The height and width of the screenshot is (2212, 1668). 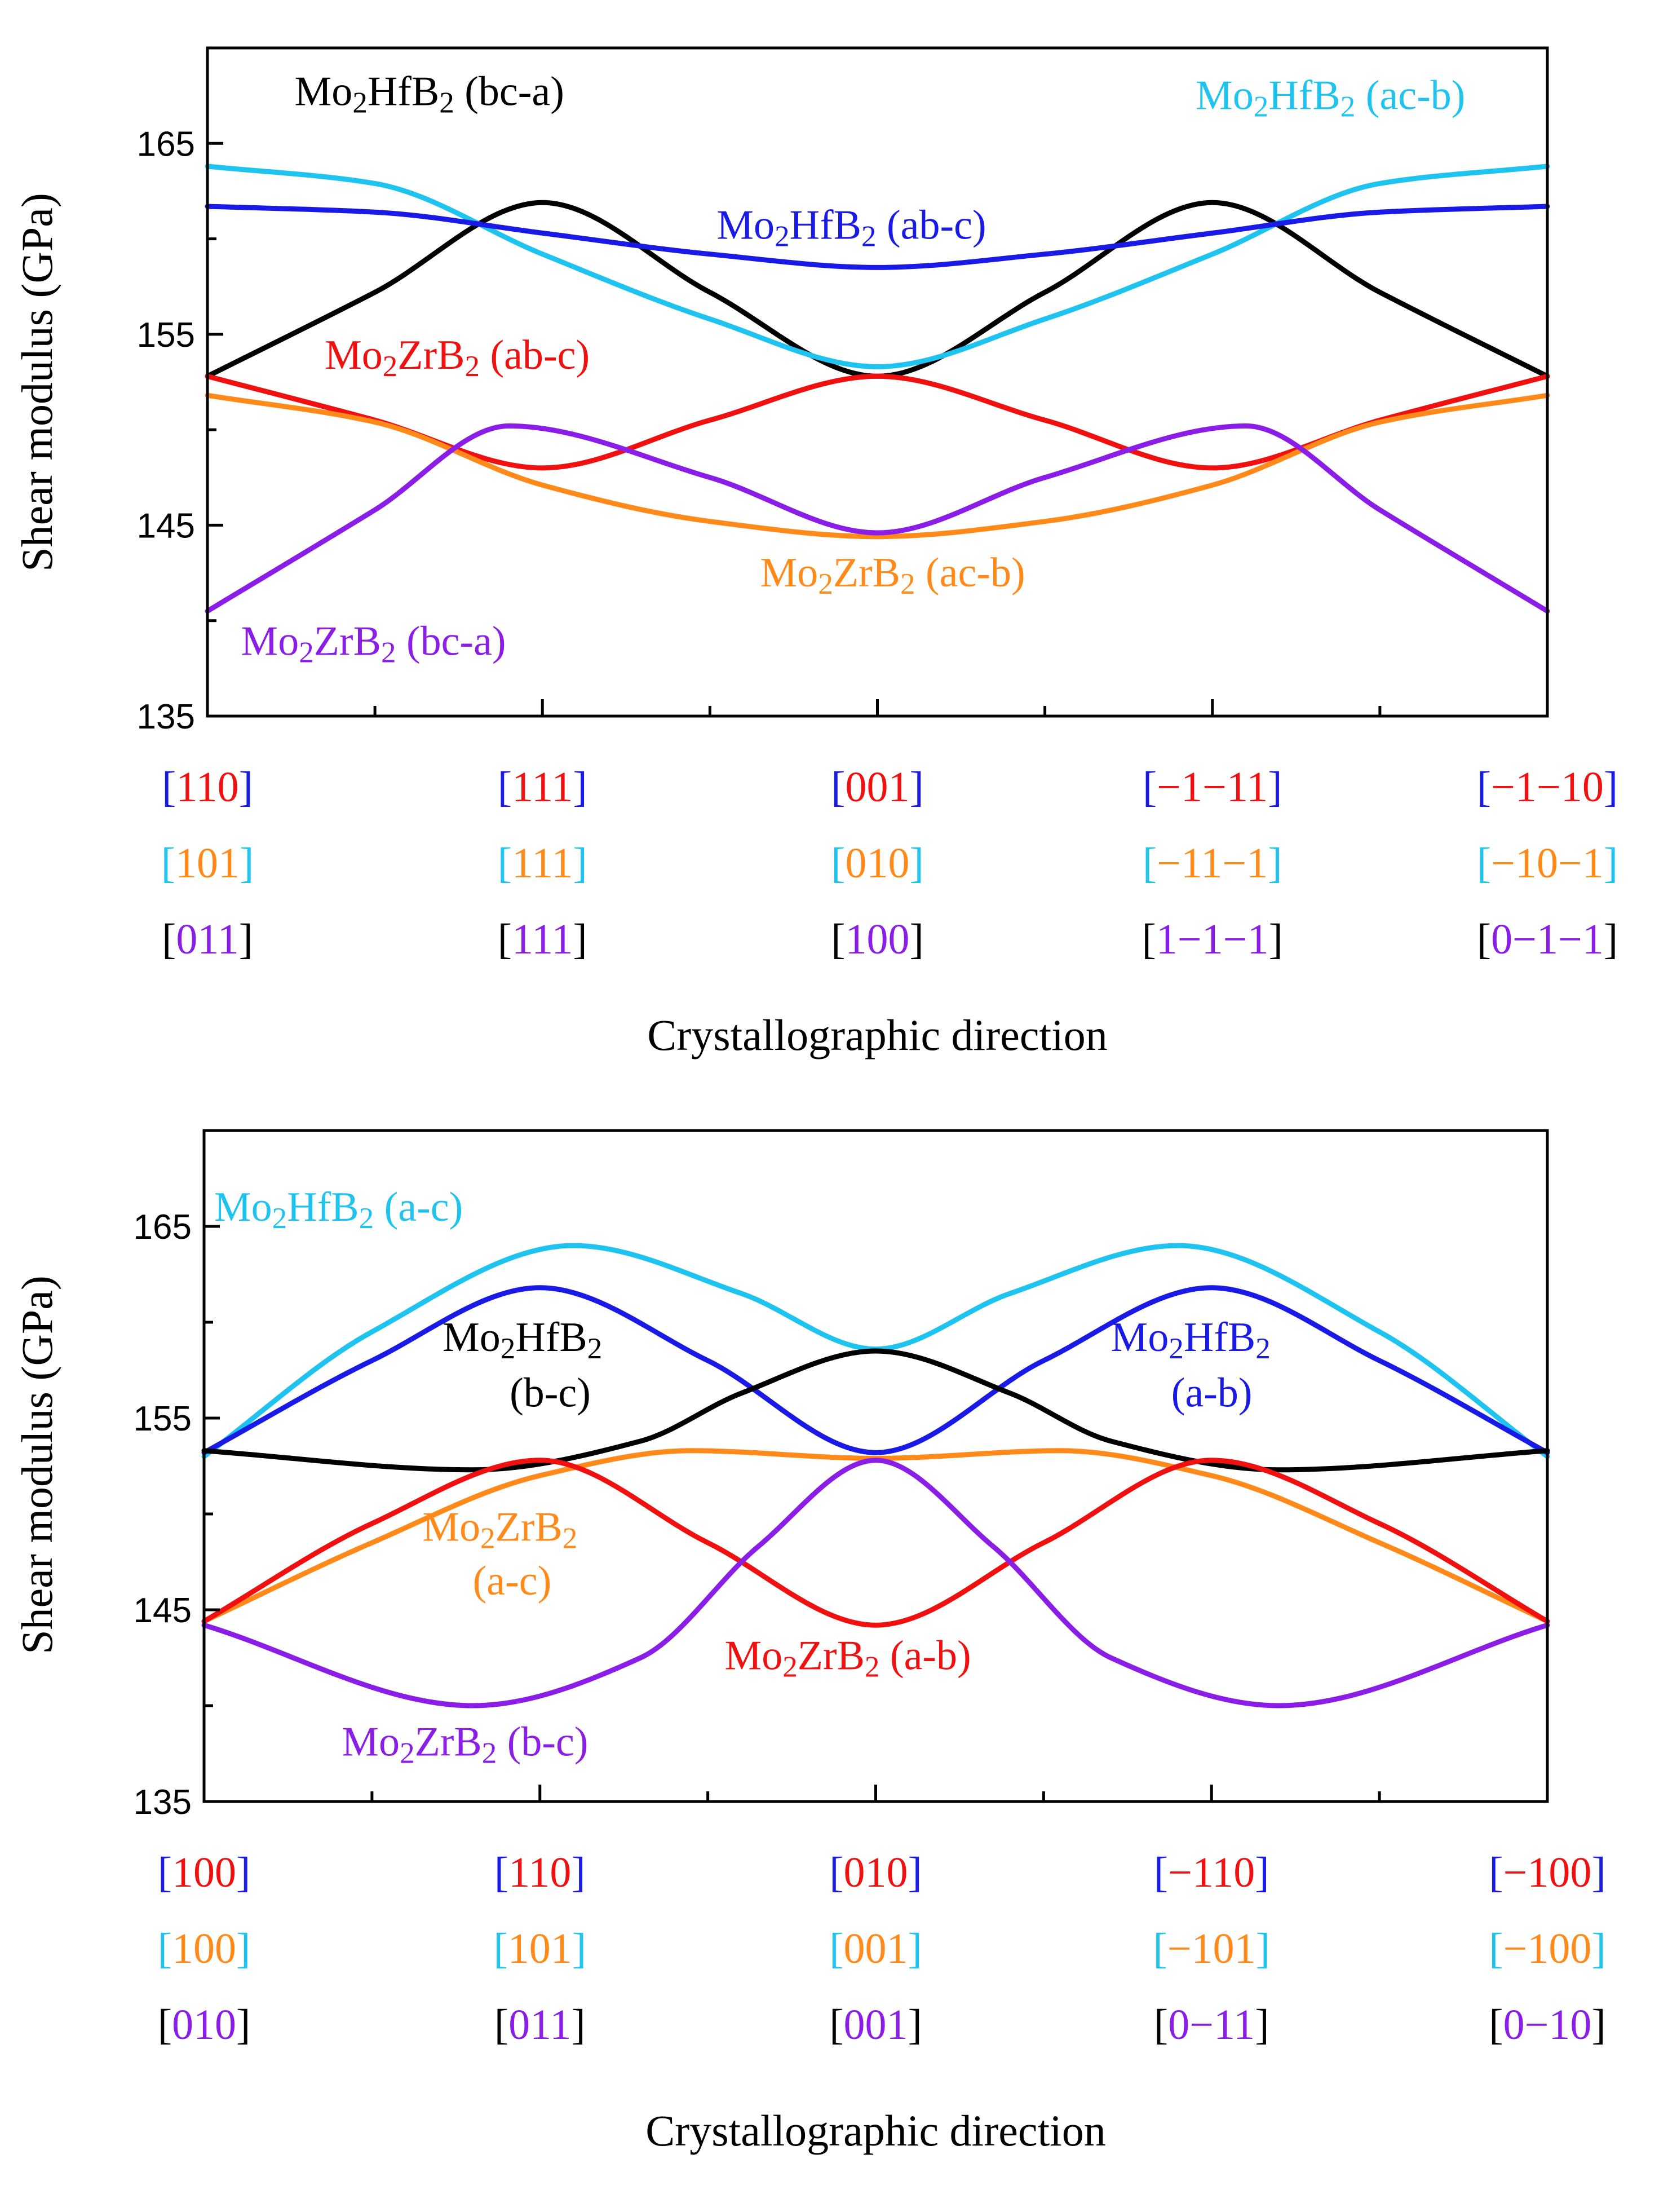 What do you see at coordinates (512, 1581) in the screenshot?
I see `series-annotation: (a-c)` at bounding box center [512, 1581].